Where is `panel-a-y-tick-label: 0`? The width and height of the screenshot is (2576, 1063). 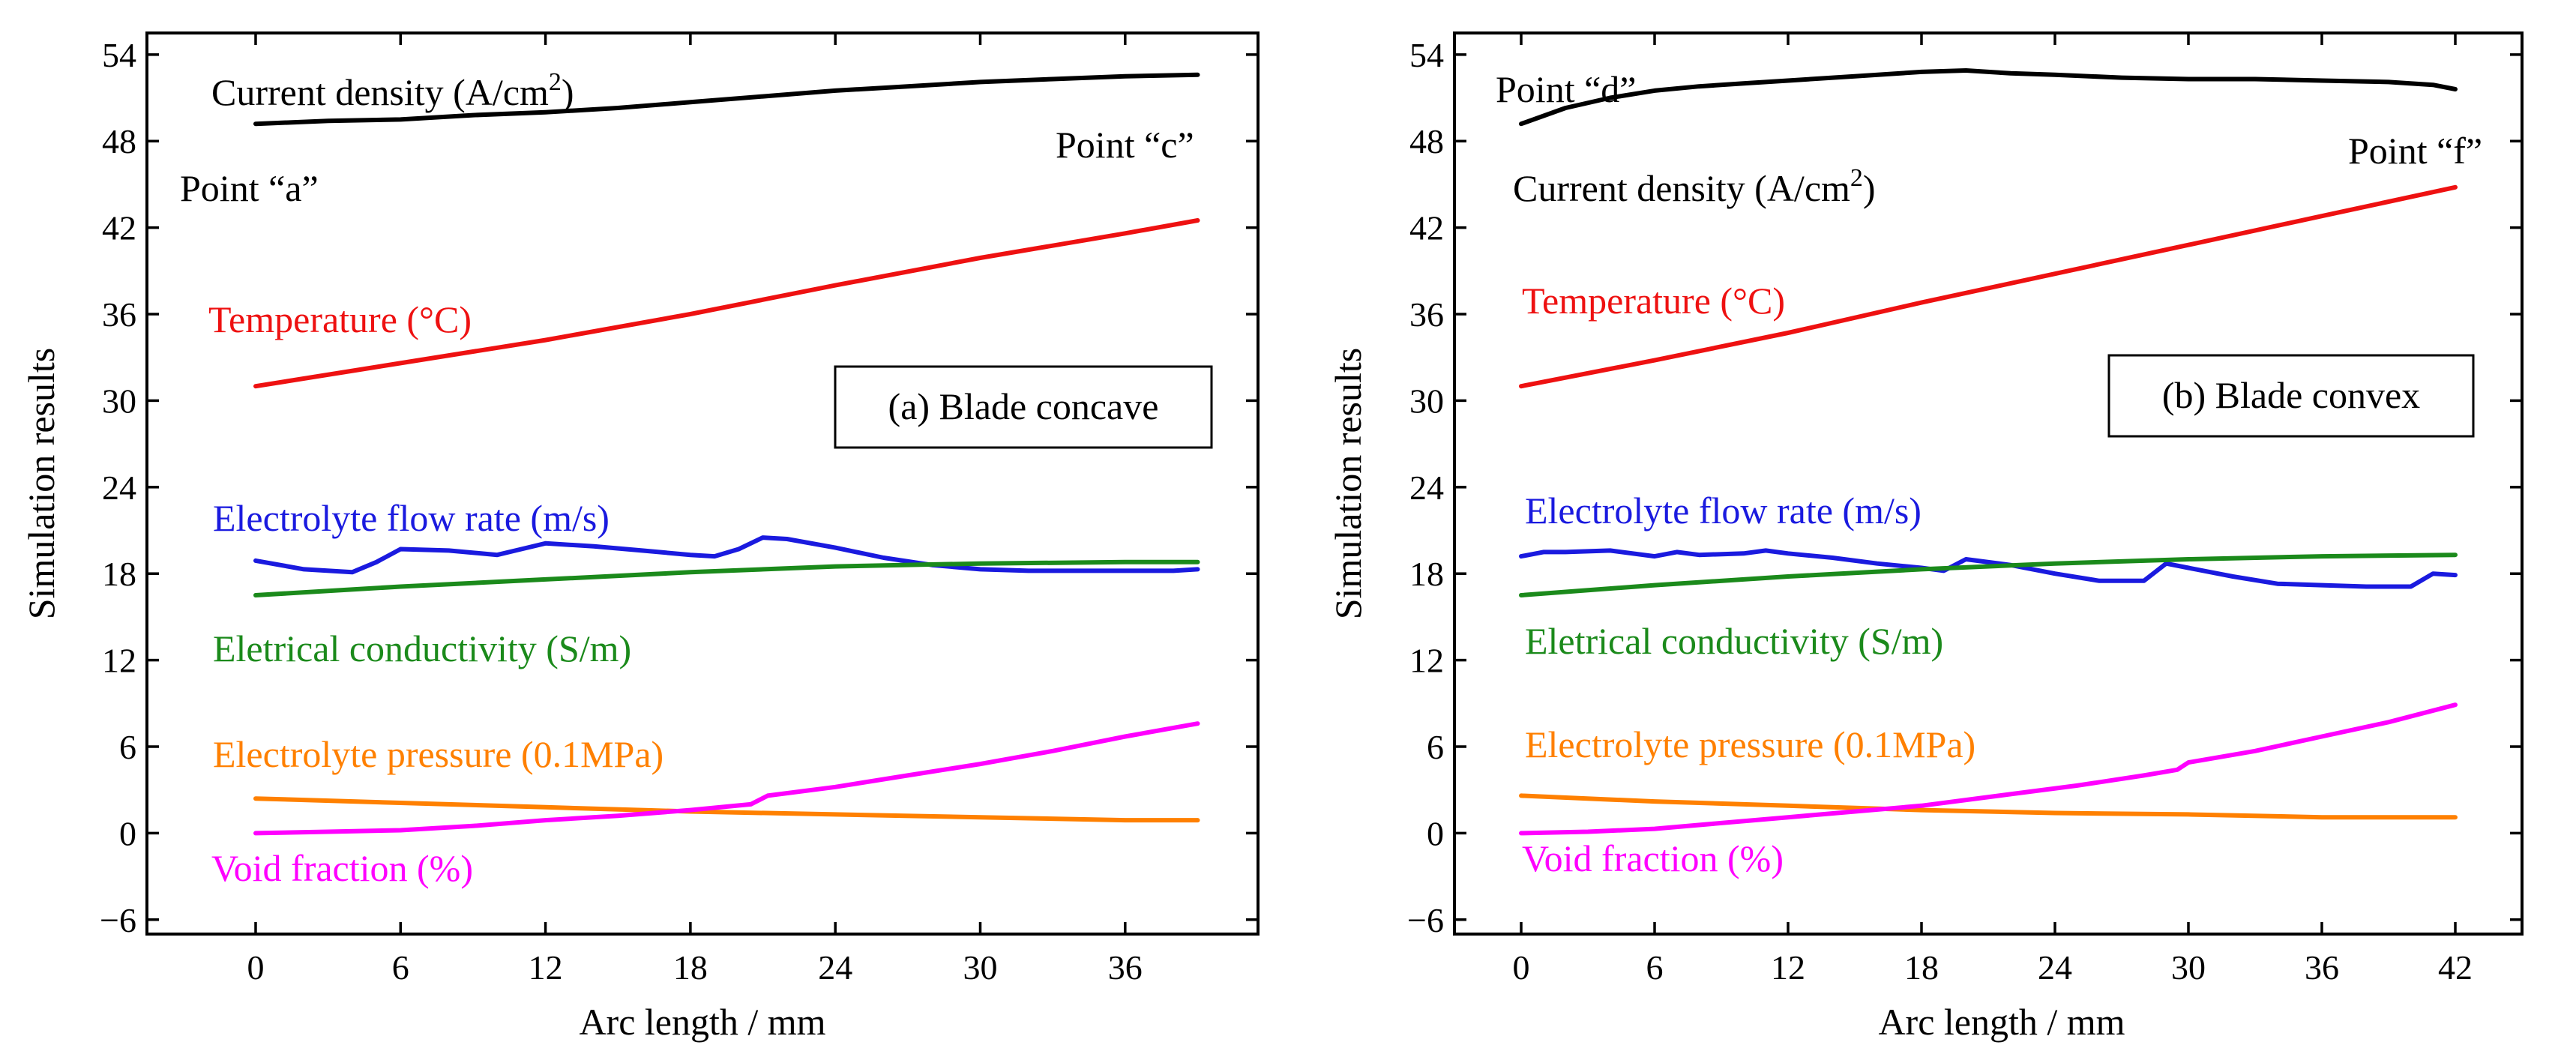
panel-a-y-tick-label: 0 is located at coordinates (127, 833).